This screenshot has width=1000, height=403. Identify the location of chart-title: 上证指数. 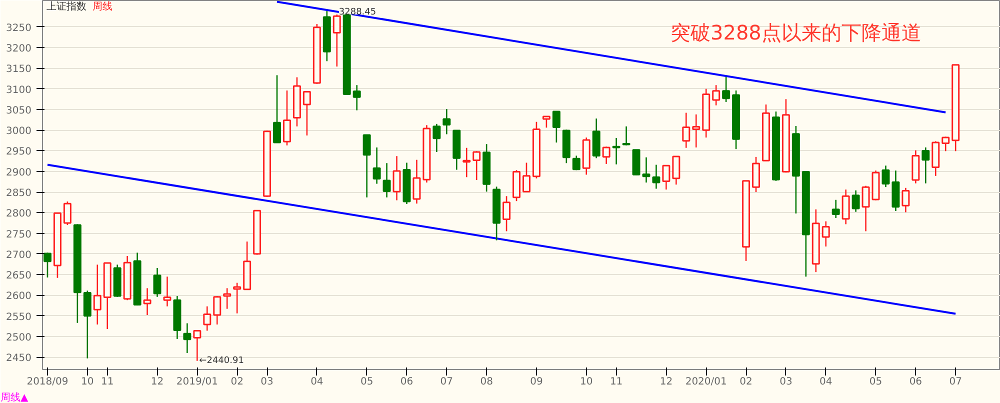
(66, 6).